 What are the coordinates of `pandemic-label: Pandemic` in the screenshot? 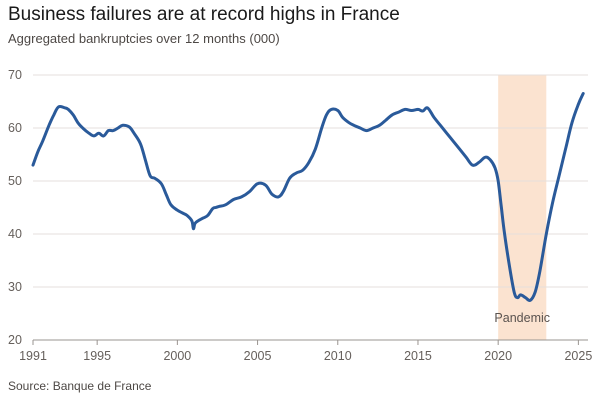 It's located at (522, 318).